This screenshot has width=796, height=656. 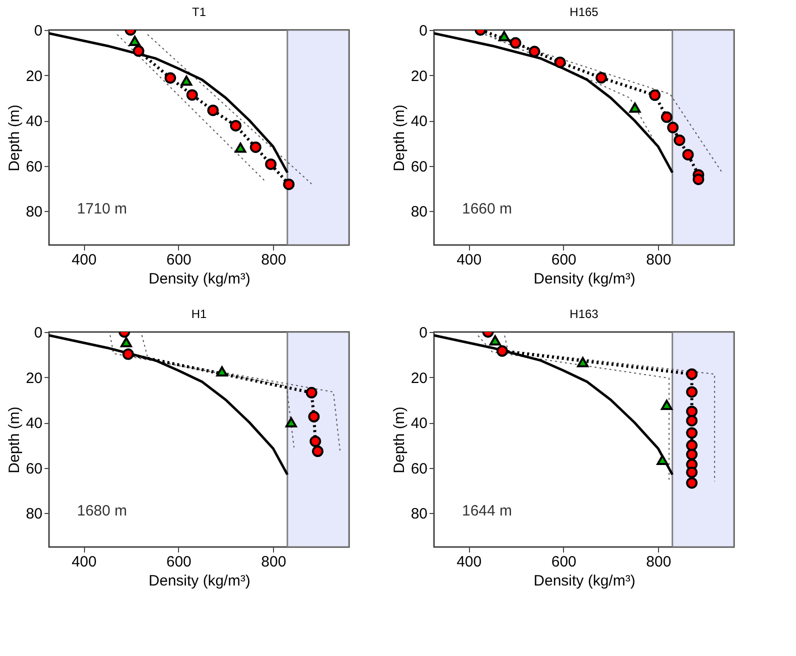 I want to click on annotation: 1680 m, so click(x=102, y=511).